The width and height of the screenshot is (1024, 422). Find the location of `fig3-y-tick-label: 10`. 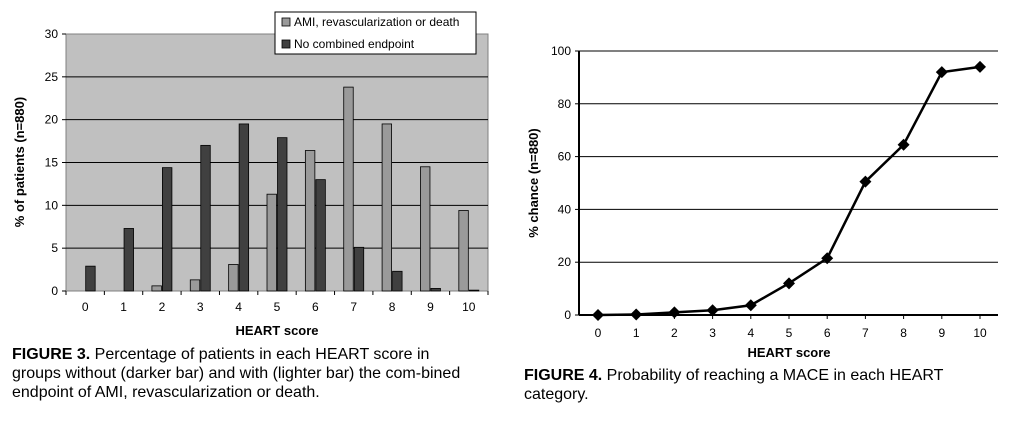

fig3-y-tick-label: 10 is located at coordinates (52, 205).